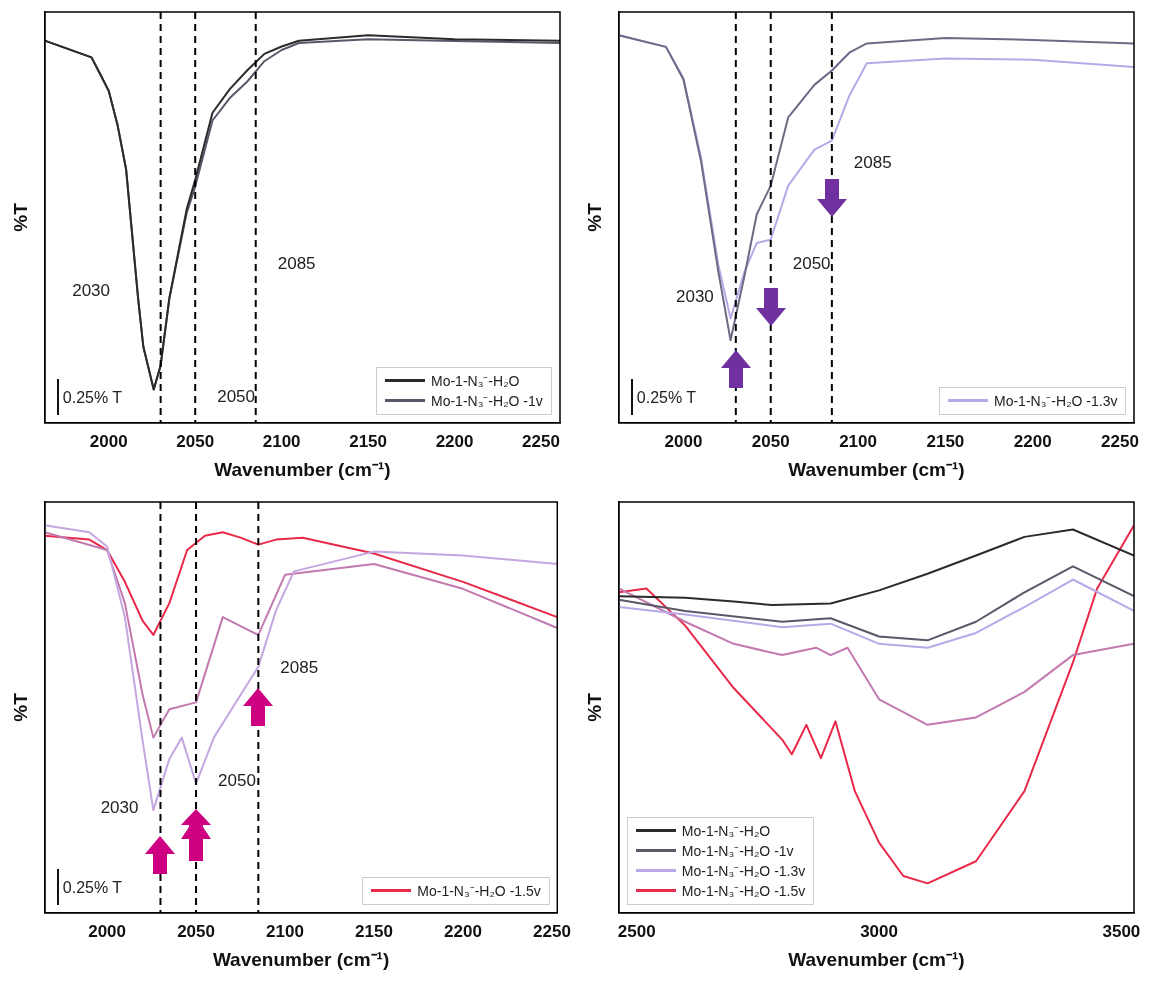 The width and height of the screenshot is (1149, 984). I want to click on x-tick-label: 2500, so click(636, 931).